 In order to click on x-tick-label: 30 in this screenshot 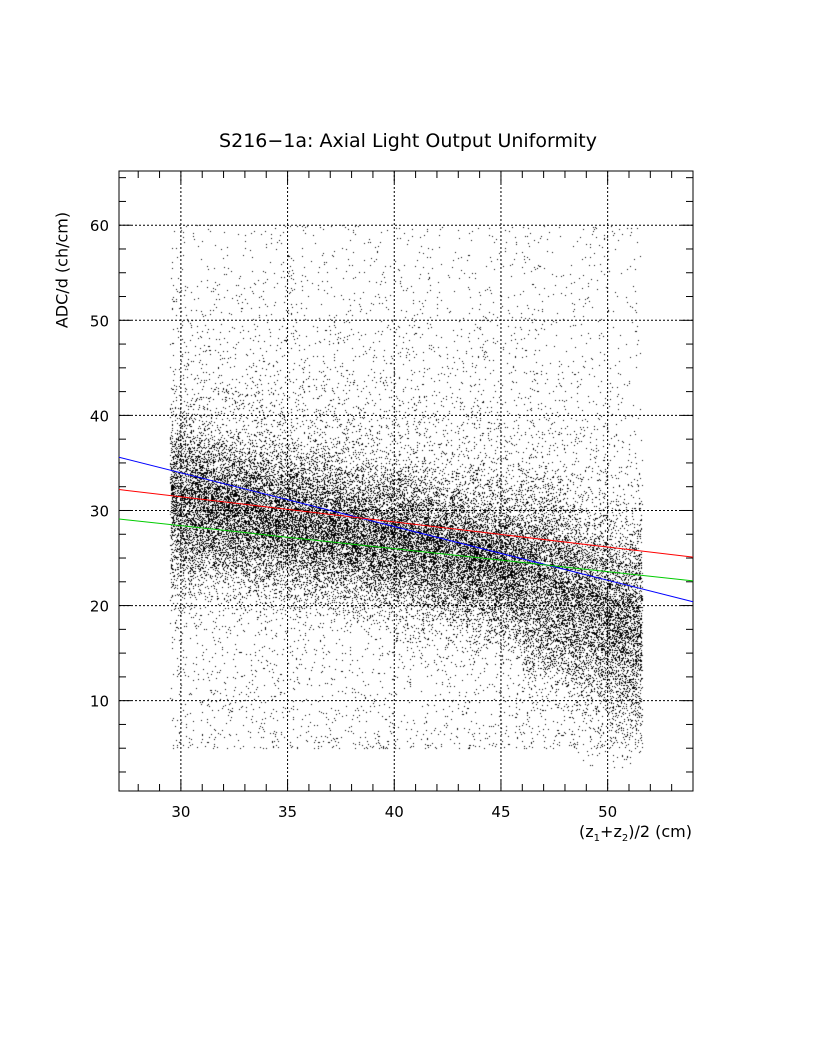, I will do `click(180, 812)`.